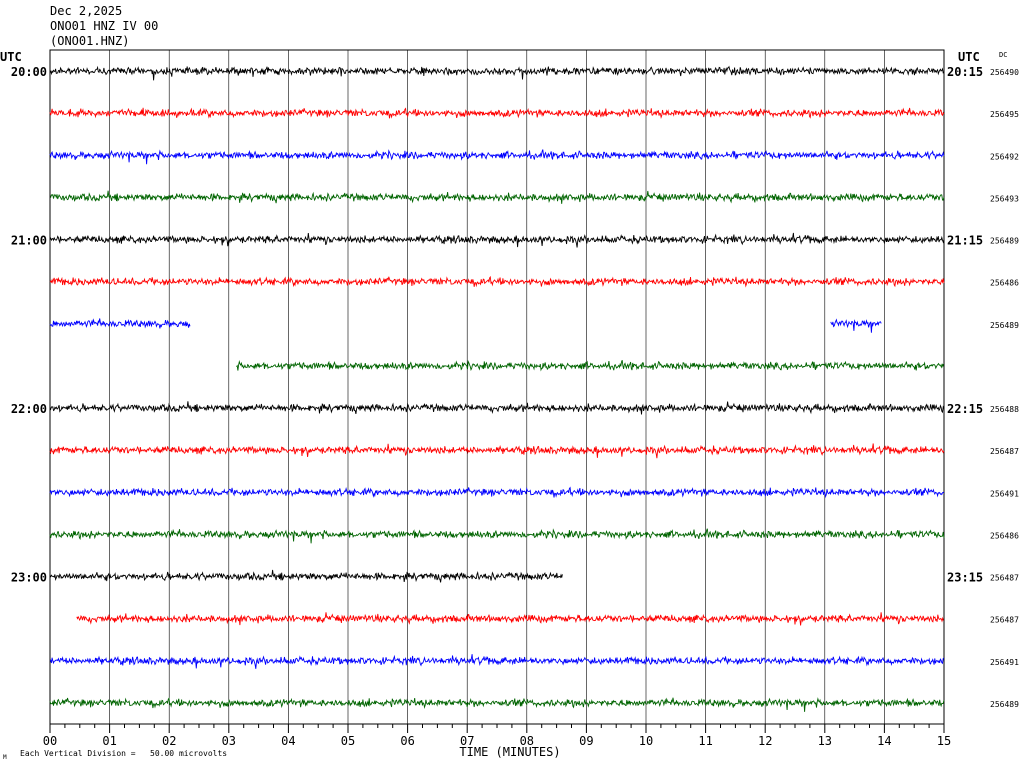 This screenshot has height=768, width=1024. What do you see at coordinates (1004, 409) in the screenshot?
I see `dc-offset-value: 256488` at bounding box center [1004, 409].